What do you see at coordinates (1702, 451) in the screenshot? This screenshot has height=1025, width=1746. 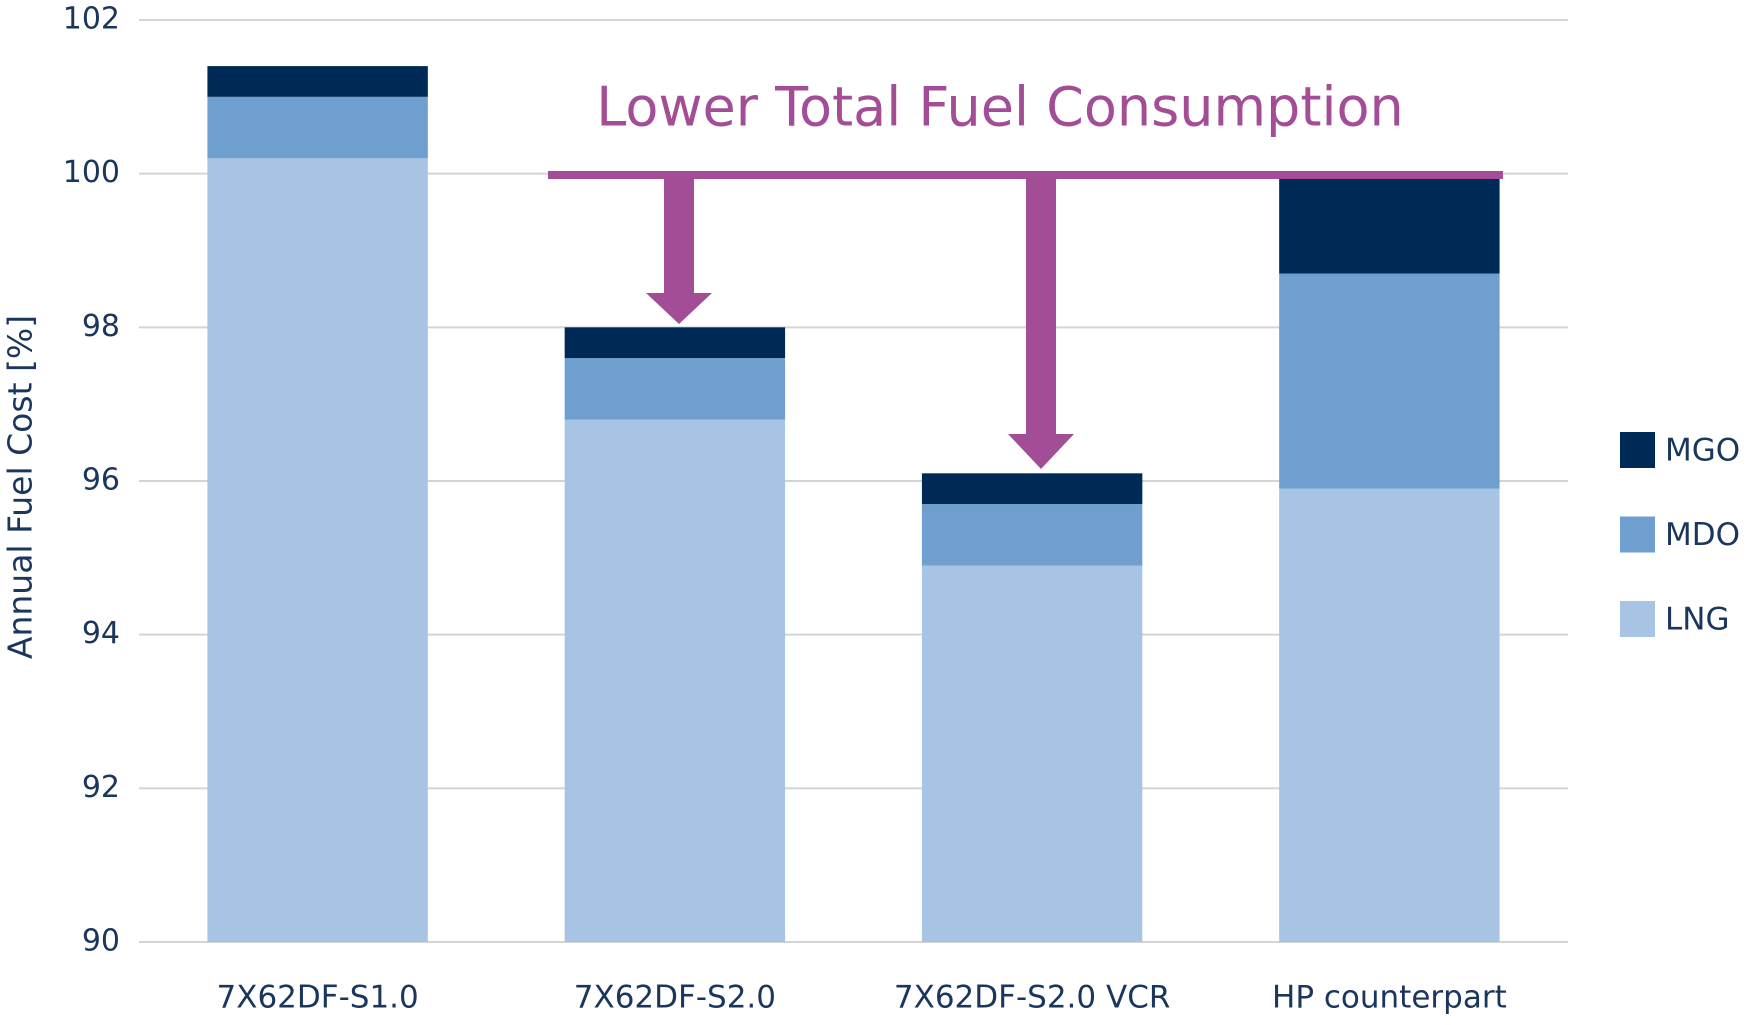 I see `legend-label: MGO` at bounding box center [1702, 451].